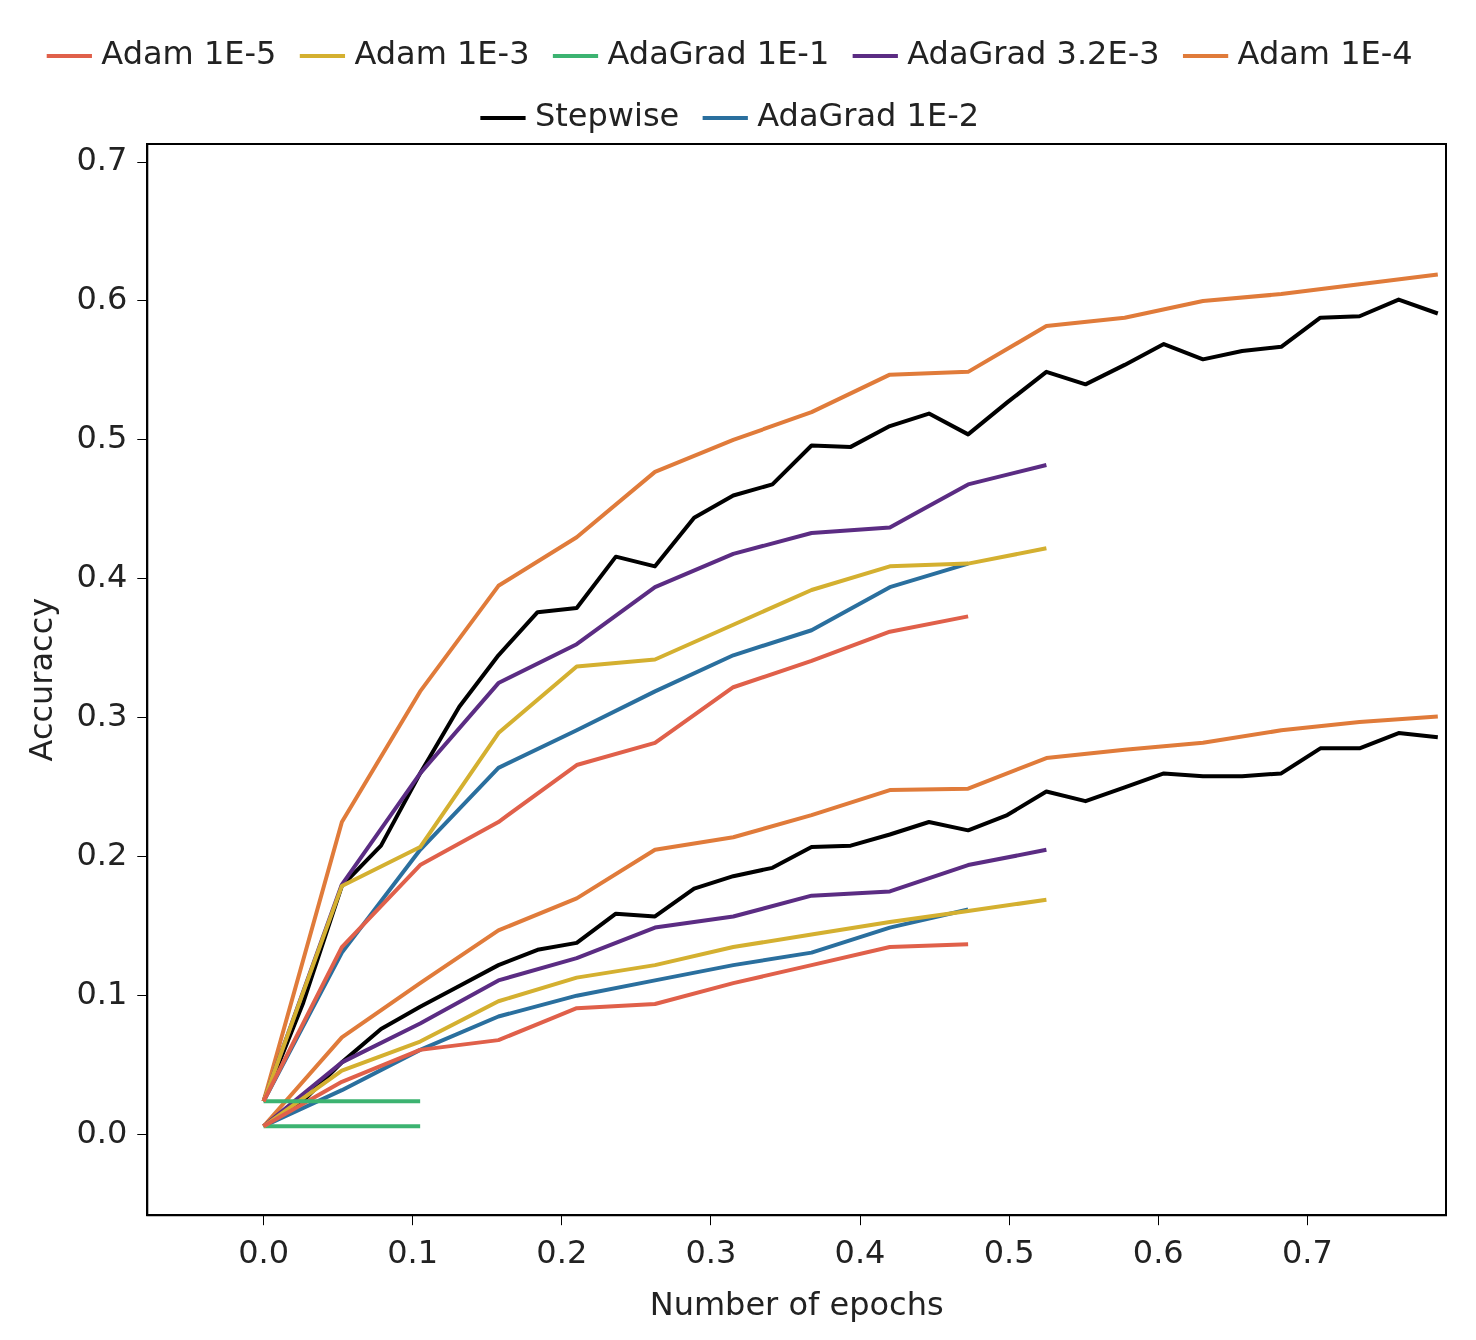 This screenshot has width=1476, height=1340. Describe the element at coordinates (1033, 53) in the screenshot. I see `legend-label: AdaGrad 3.2E-3` at that location.